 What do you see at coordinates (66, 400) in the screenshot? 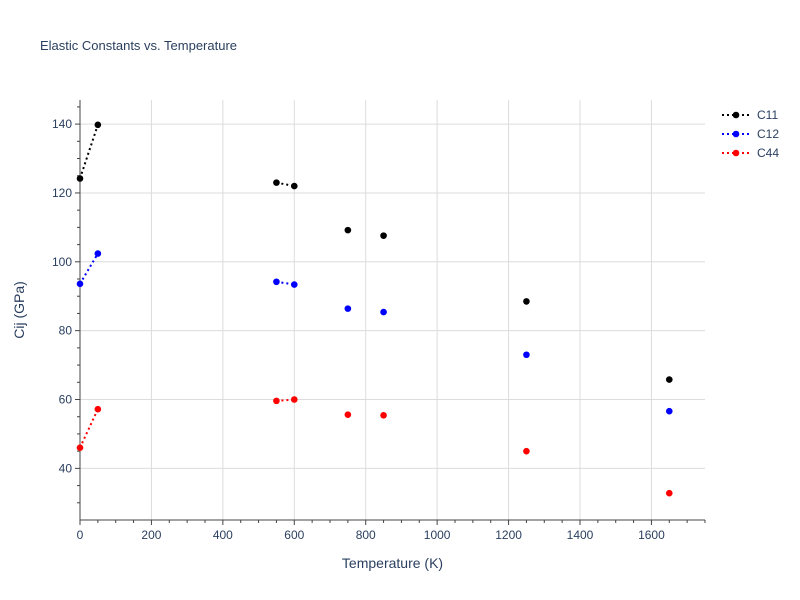
I see `y-tick-label: 60` at bounding box center [66, 400].